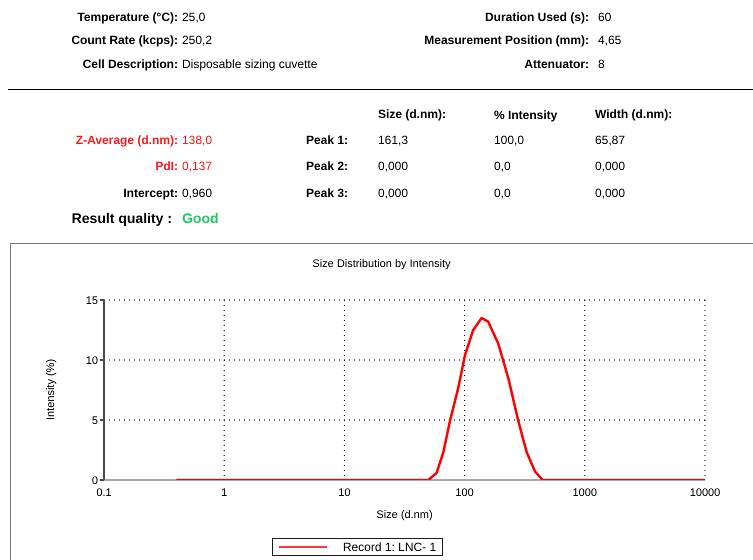 The image size is (753, 560). Describe the element at coordinates (50, 389) in the screenshot. I see `y-axis-title: Intensity (%)` at that location.